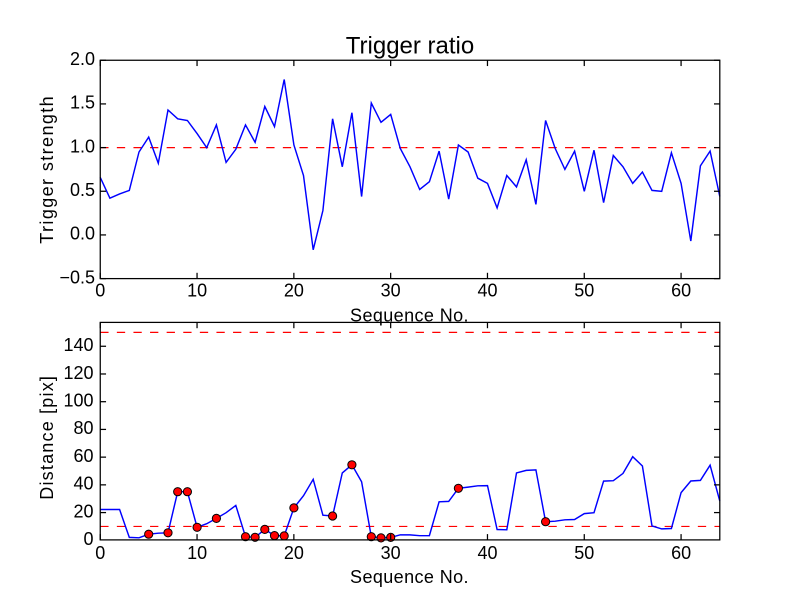  I want to click on svg-text: 140, so click(78, 345).